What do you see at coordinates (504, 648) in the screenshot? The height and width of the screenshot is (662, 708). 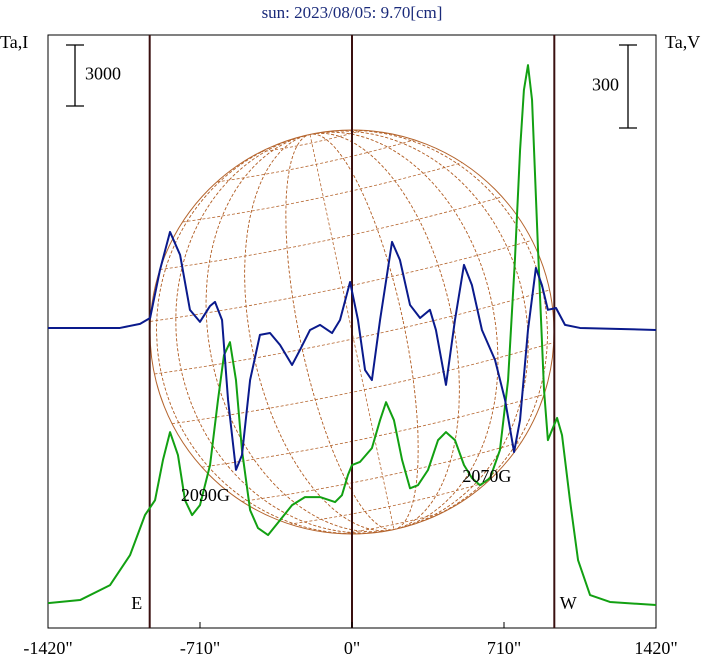 I see `x-tick-label: 710"` at bounding box center [504, 648].